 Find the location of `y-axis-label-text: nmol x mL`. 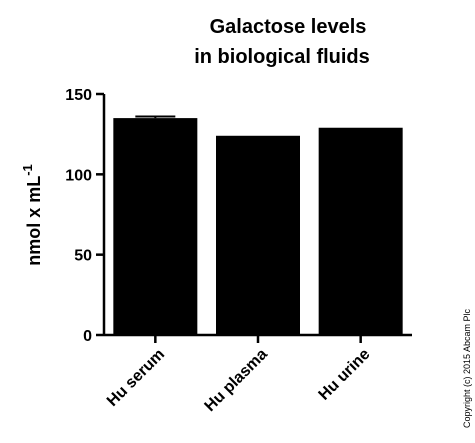

y-axis-label-text: nmol x mL is located at coordinates (34, 221).